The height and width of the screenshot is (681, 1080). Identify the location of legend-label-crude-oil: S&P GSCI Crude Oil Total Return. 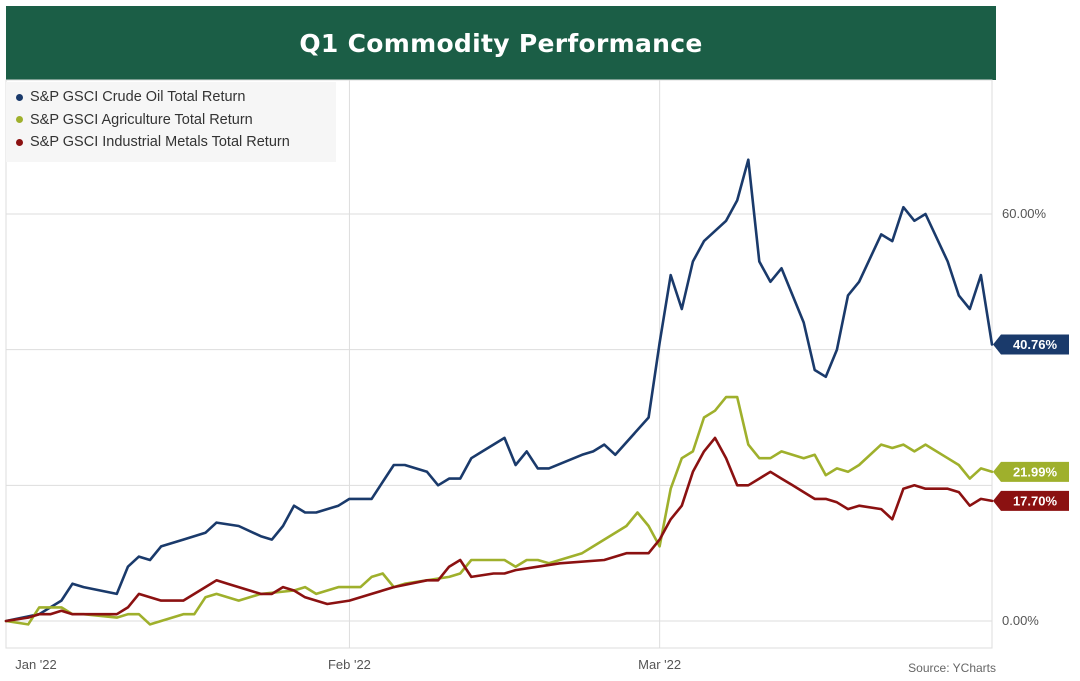
(138, 97).